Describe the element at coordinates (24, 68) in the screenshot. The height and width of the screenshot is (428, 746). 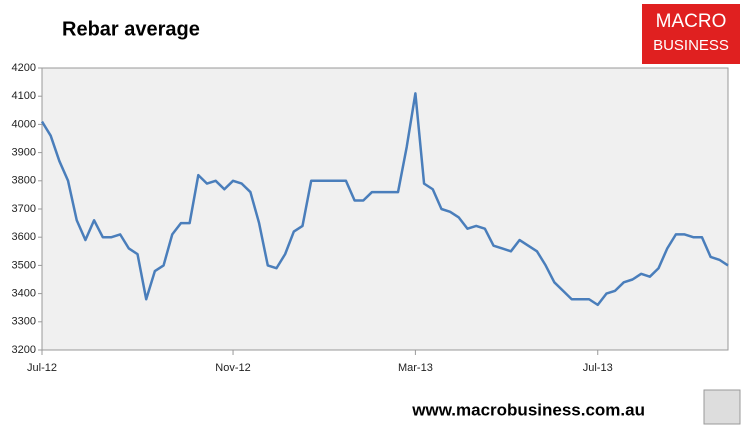
I see `y-tick-label: 4200` at that location.